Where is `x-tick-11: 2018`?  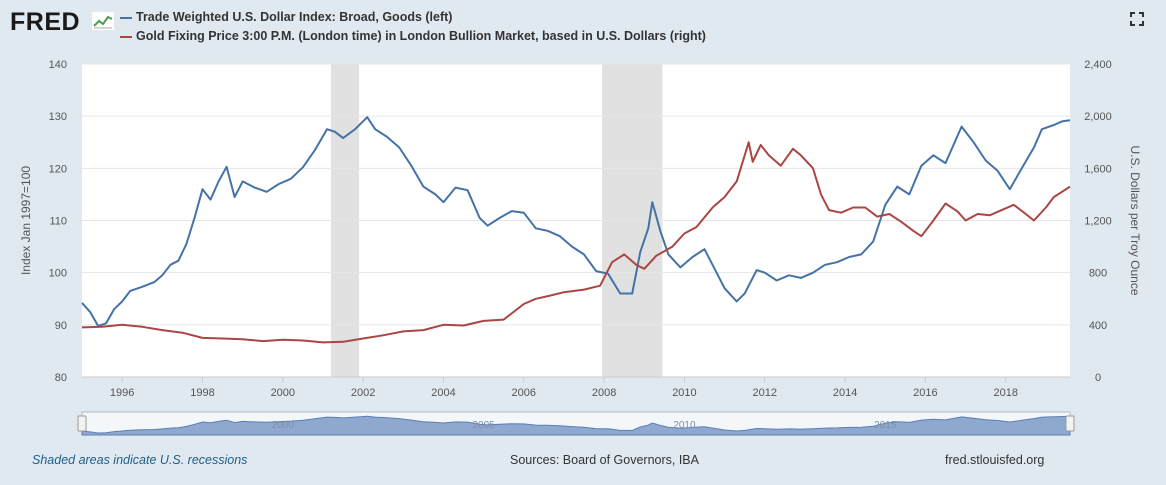 x-tick-11: 2018 is located at coordinates (1005, 393).